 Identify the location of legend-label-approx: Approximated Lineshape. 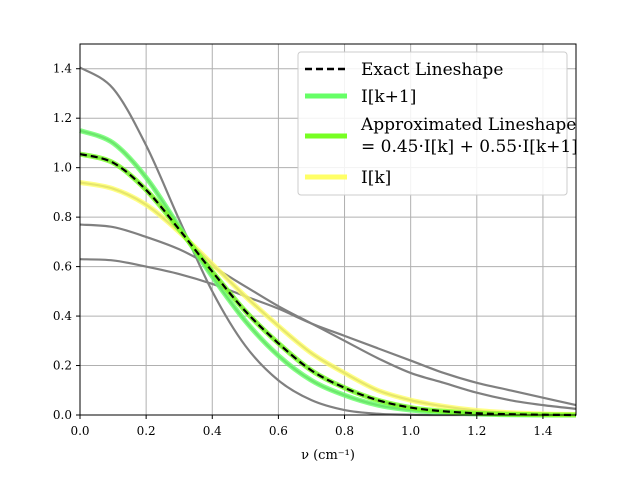
(468, 125).